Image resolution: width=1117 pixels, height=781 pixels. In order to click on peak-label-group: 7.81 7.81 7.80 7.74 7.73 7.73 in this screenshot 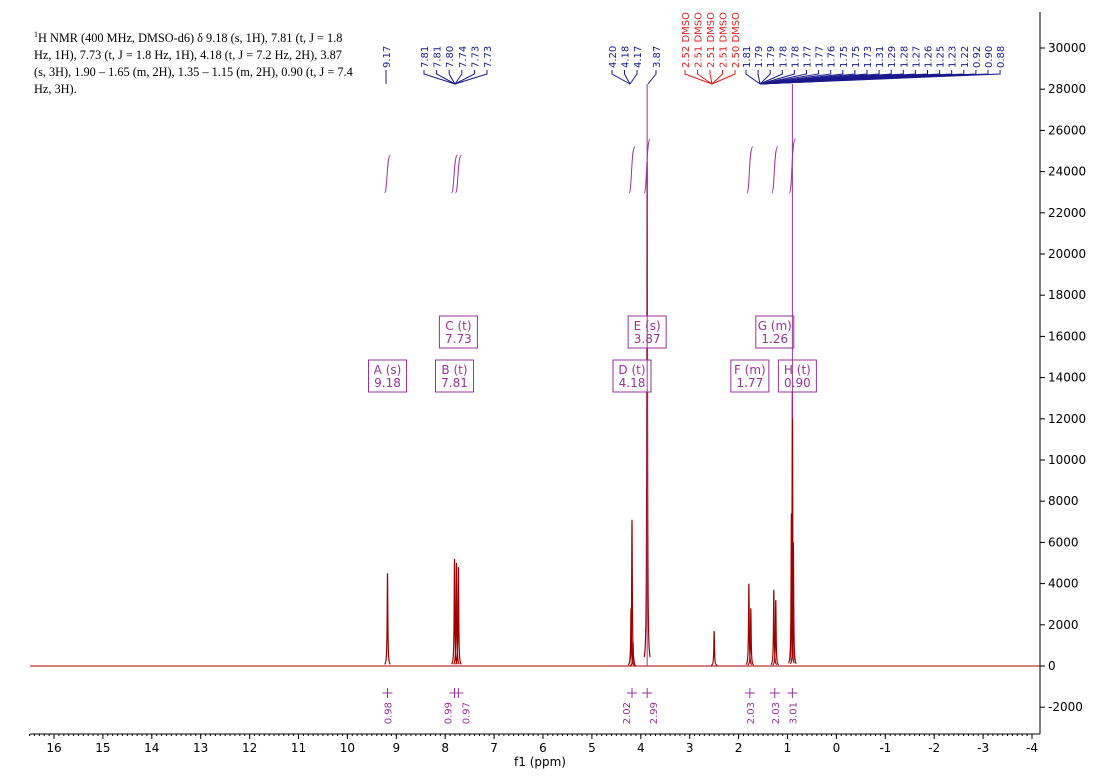, I will do `click(457, 65)`.